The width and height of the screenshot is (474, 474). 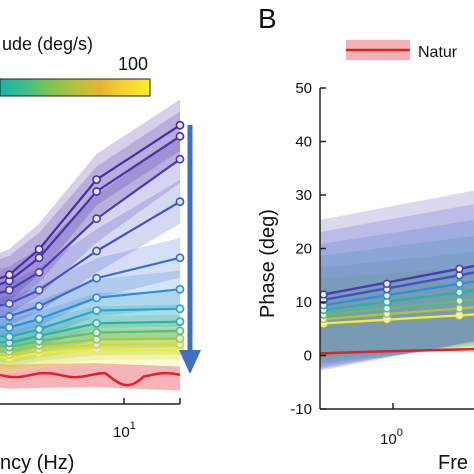 I want to click on panel-b-x-tick-label: 100, so click(x=391, y=437).